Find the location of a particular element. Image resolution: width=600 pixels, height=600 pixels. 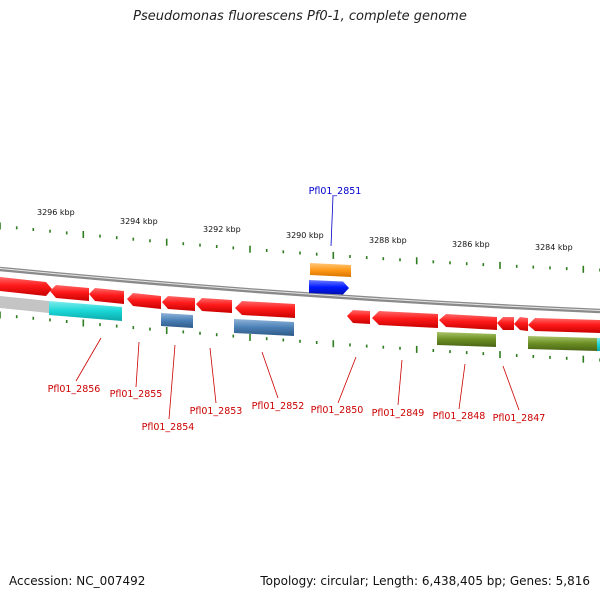

gene-label-pfl01-2847: Pfl01_2847 is located at coordinates (519, 418).